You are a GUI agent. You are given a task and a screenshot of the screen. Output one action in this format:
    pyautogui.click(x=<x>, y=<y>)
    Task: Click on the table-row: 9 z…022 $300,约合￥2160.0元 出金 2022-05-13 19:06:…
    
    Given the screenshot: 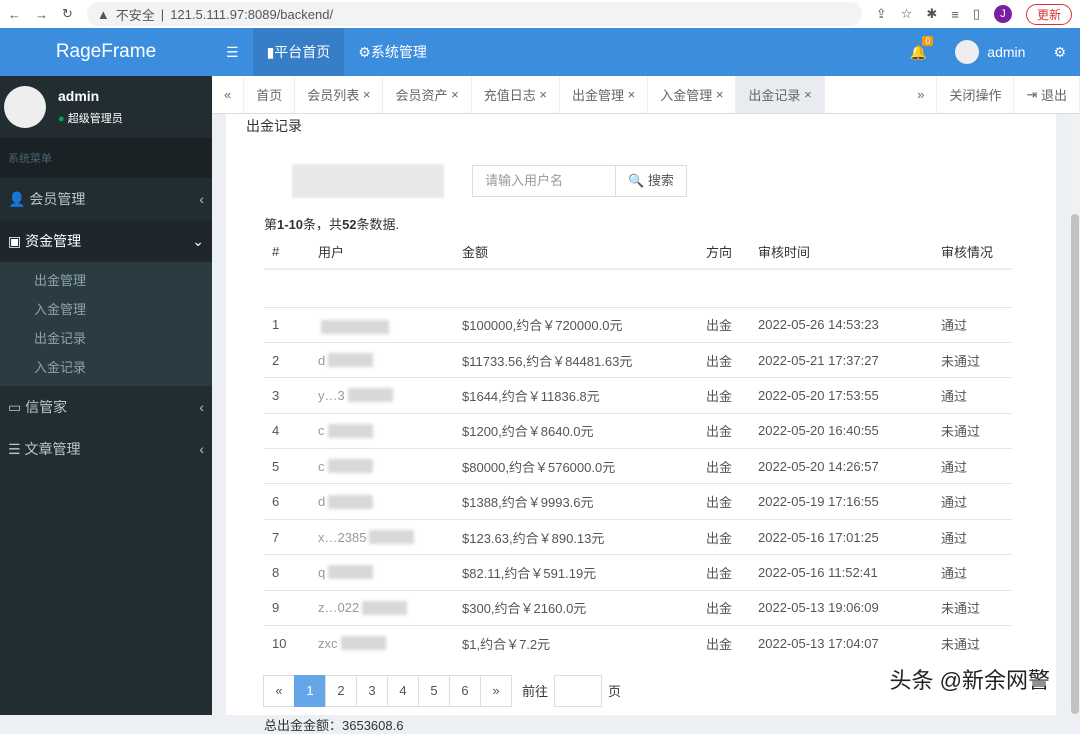 What is the action you would take?
    pyautogui.click(x=638, y=607)
    